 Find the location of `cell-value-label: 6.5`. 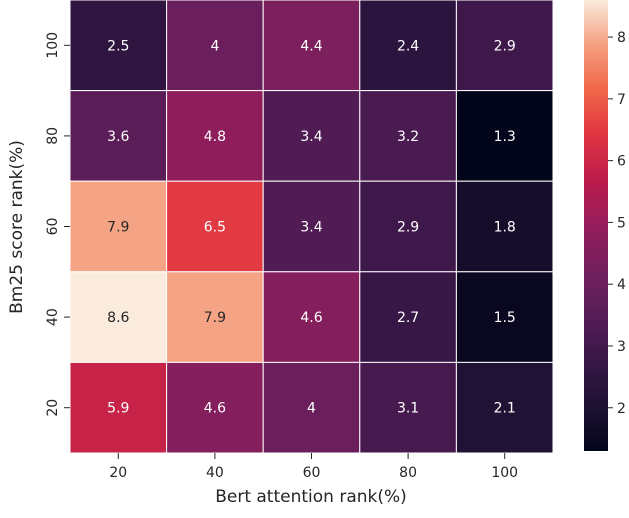

cell-value-label: 6.5 is located at coordinates (215, 228).